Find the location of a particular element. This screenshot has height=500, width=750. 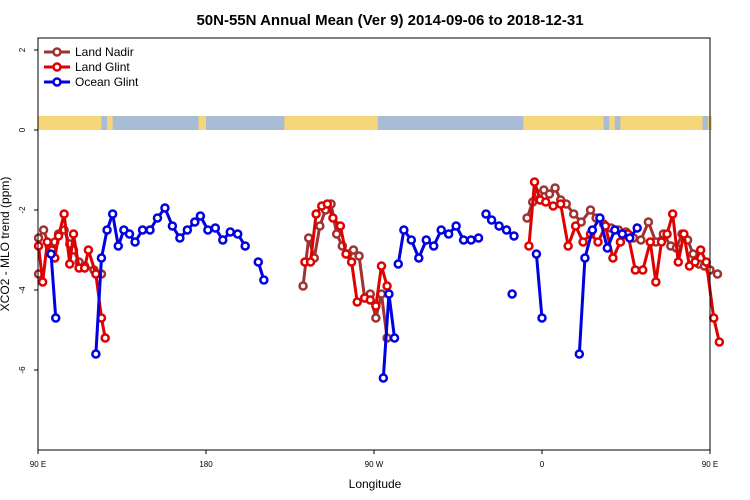

legend-label: Ocean Glint is located at coordinates (107, 82).